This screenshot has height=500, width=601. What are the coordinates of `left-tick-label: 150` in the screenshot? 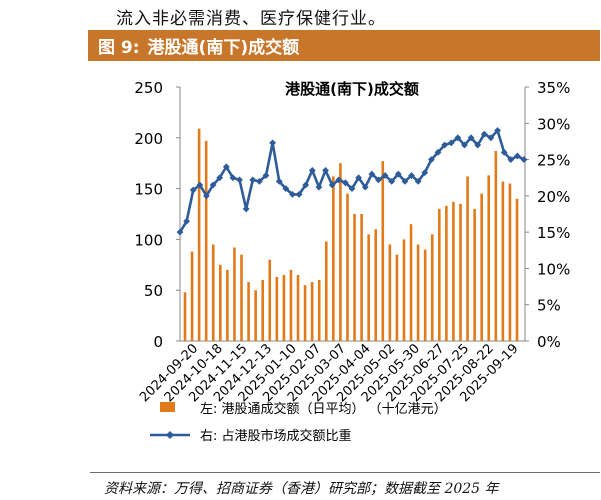 It's located at (148, 190).